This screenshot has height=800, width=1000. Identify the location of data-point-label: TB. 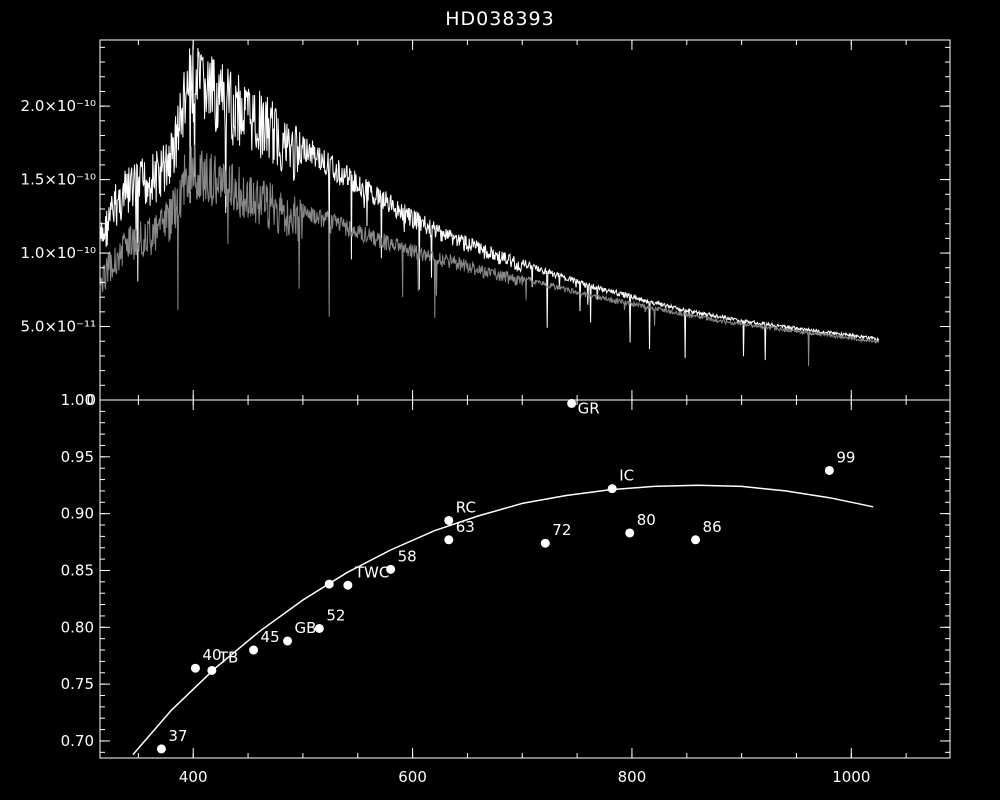
(228, 657).